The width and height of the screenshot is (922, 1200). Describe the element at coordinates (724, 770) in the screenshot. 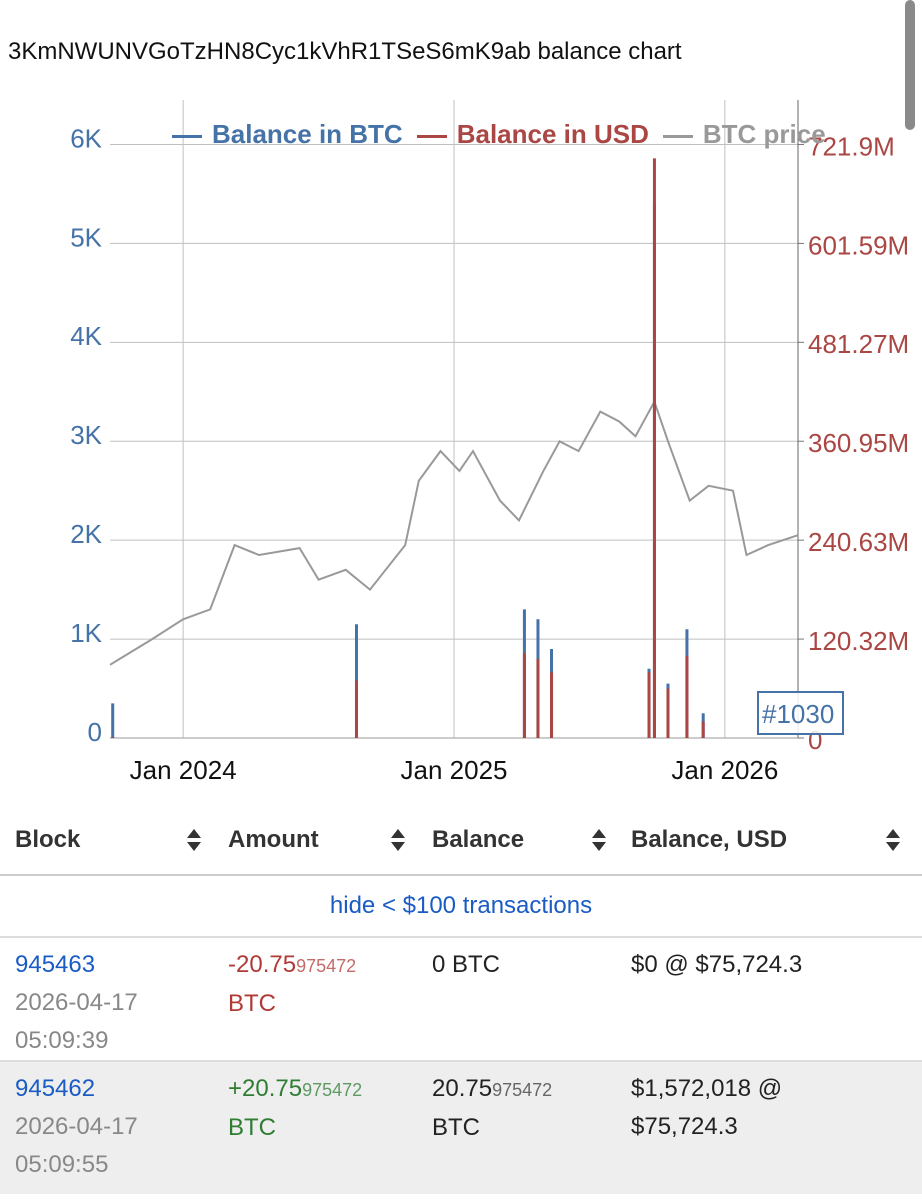

I see `x-tick-label: Jan 2026` at that location.